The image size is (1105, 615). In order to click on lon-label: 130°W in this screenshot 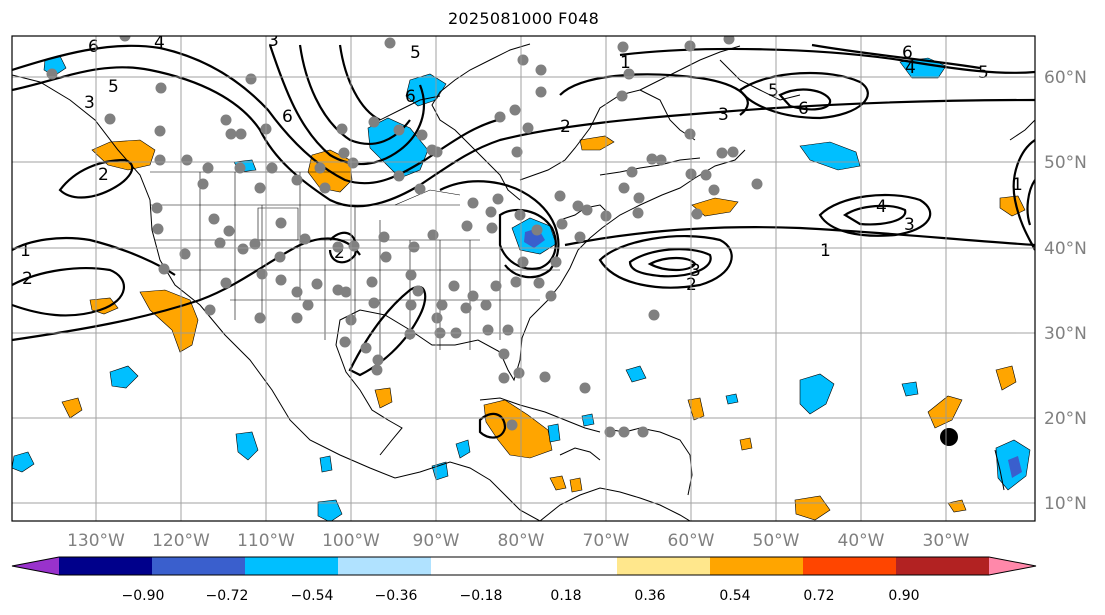, I will do `click(96, 541)`.